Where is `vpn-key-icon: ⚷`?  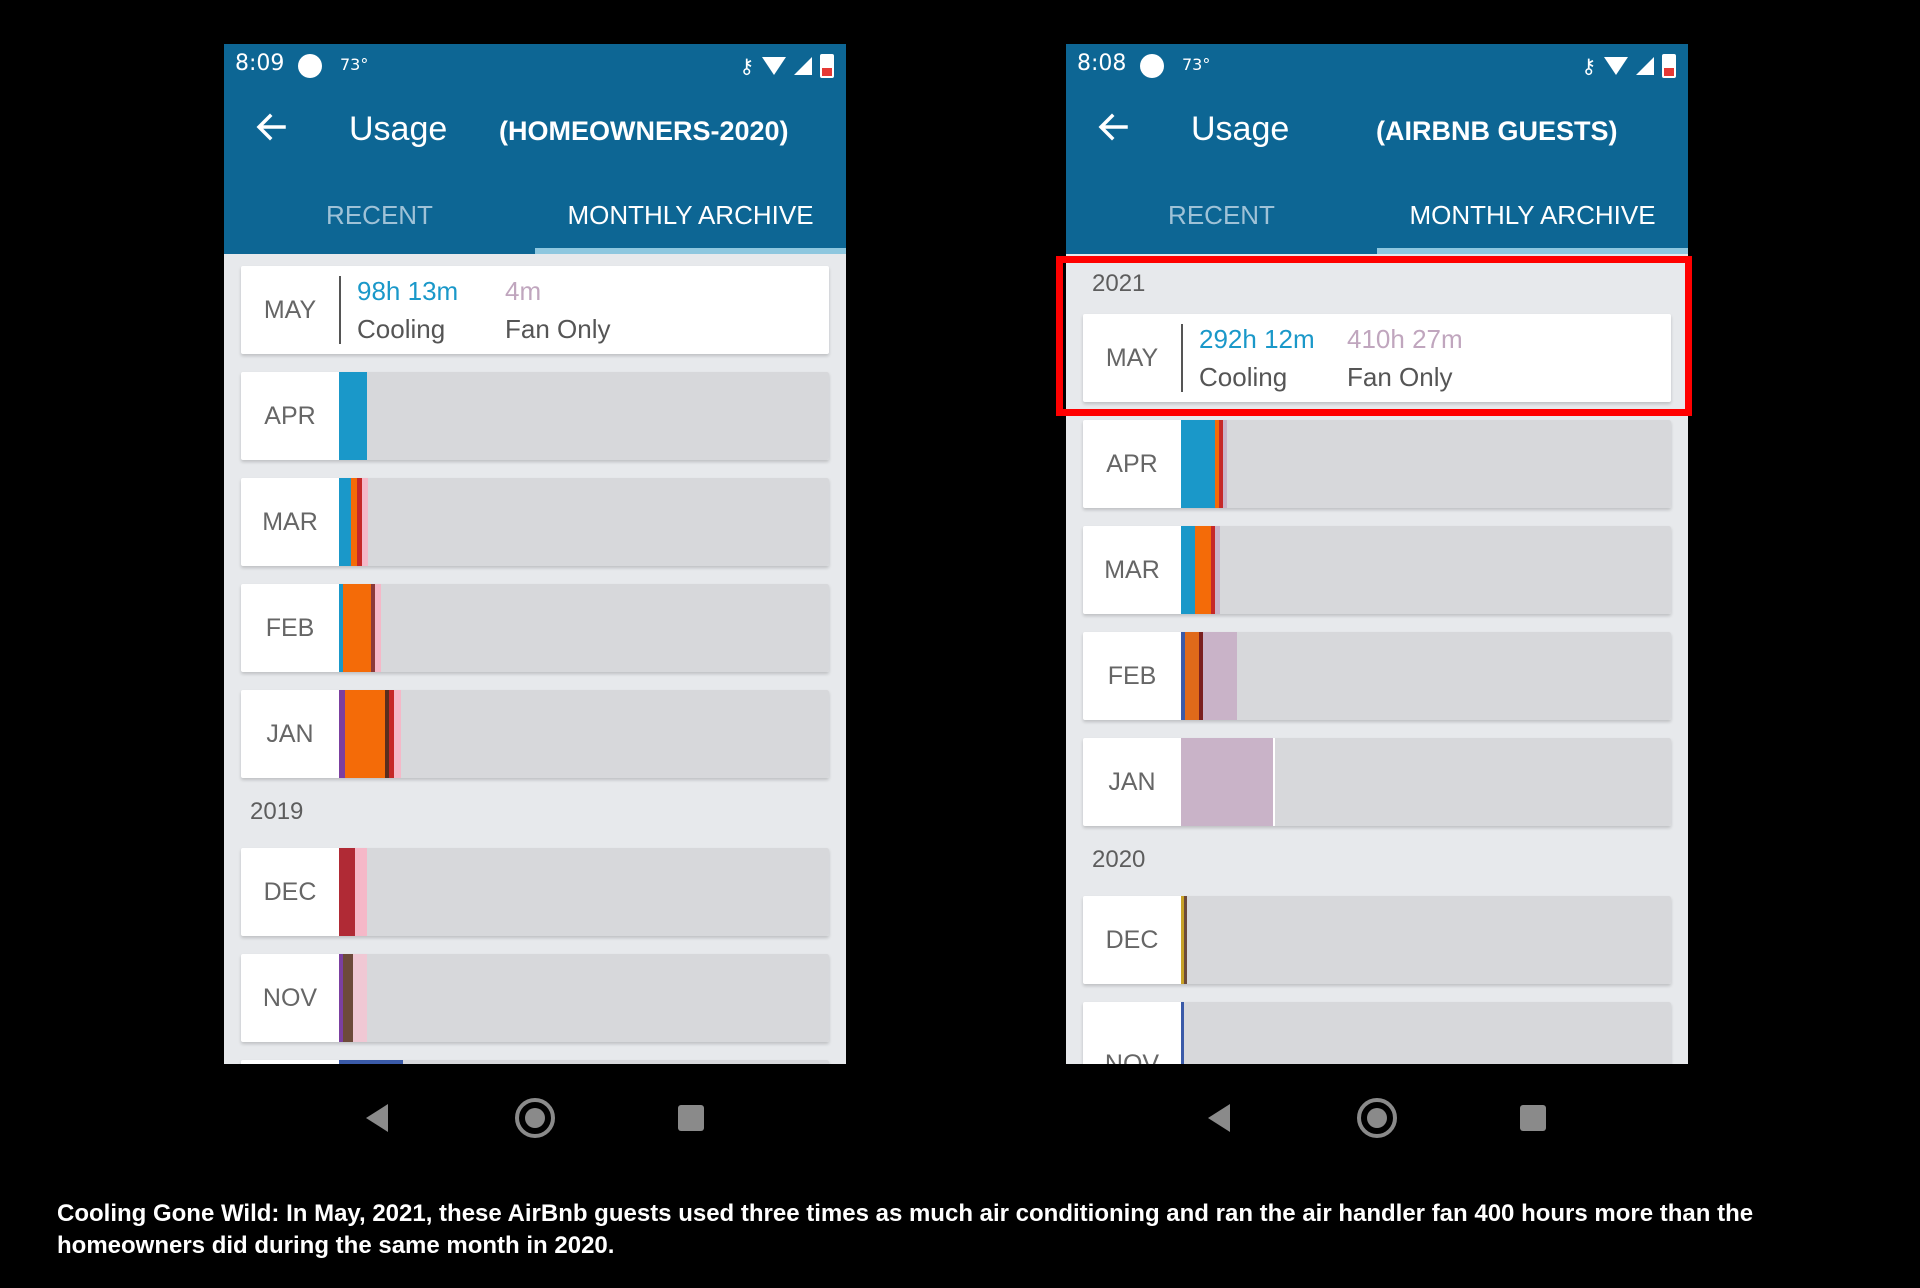 vpn-key-icon: ⚷ is located at coordinates (1588, 66).